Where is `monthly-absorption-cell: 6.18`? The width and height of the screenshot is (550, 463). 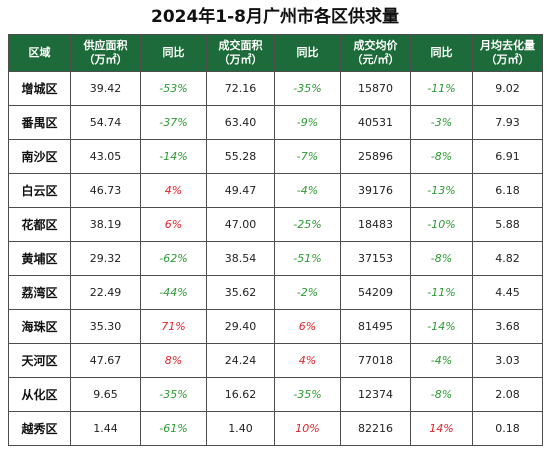
monthly-absorption-cell: 6.18 is located at coordinates (507, 190).